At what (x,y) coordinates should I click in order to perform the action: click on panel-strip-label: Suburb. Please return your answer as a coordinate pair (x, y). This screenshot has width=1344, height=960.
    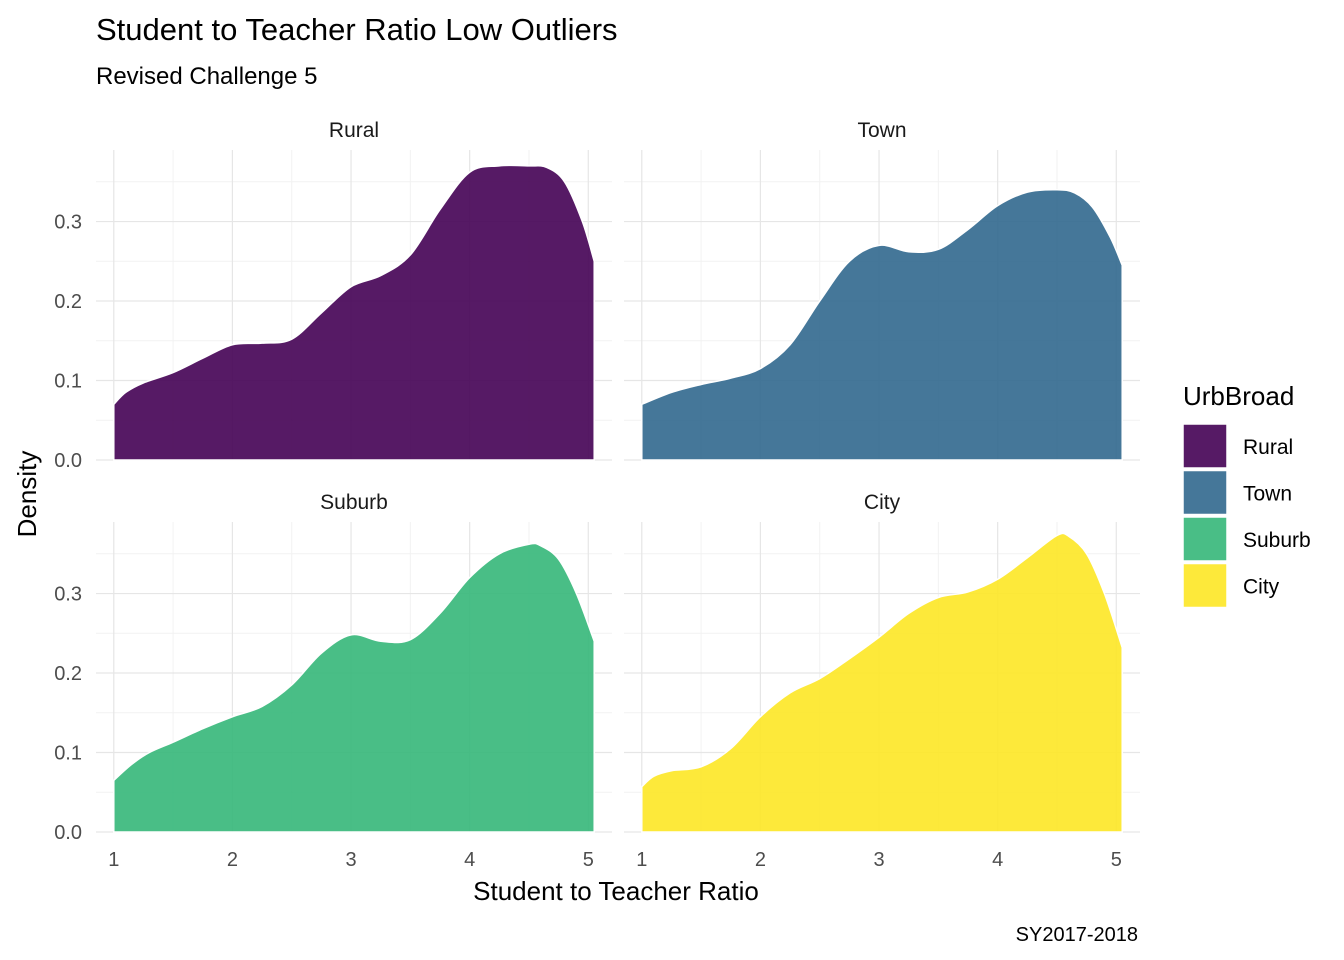
    Looking at the image, I should click on (354, 502).